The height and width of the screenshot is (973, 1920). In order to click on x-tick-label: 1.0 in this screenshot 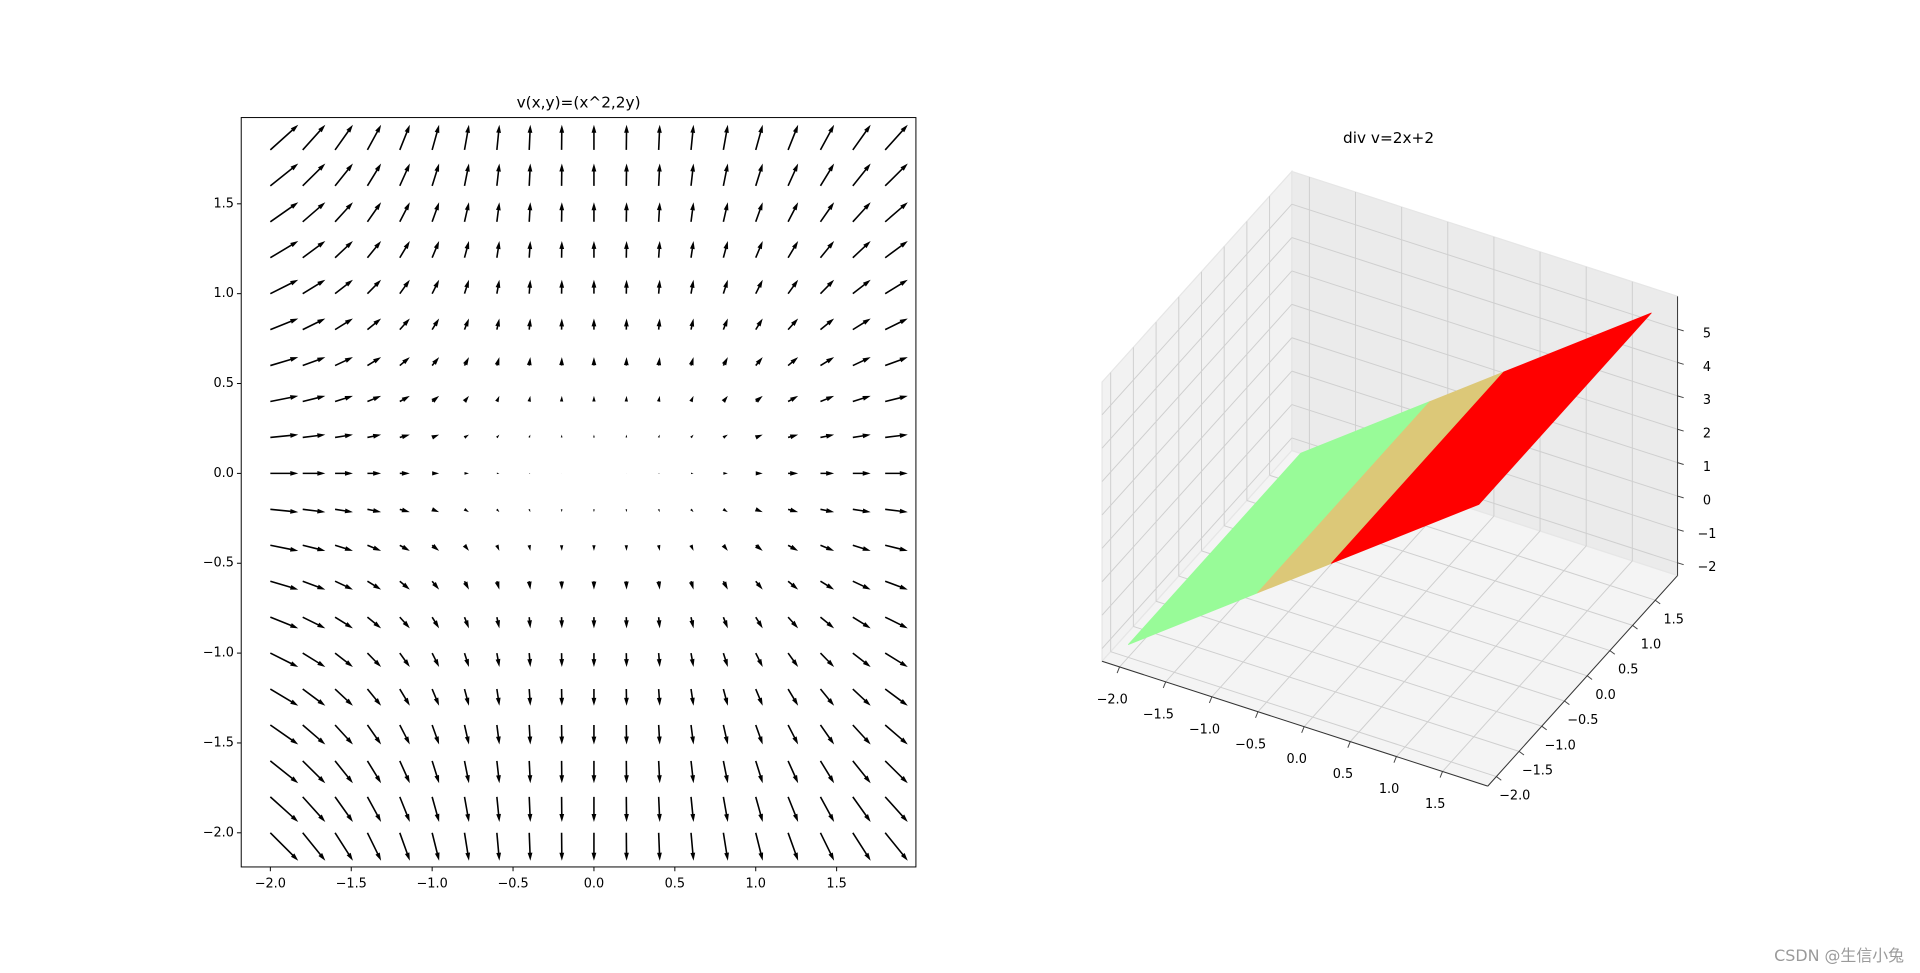, I will do `click(1389, 789)`.